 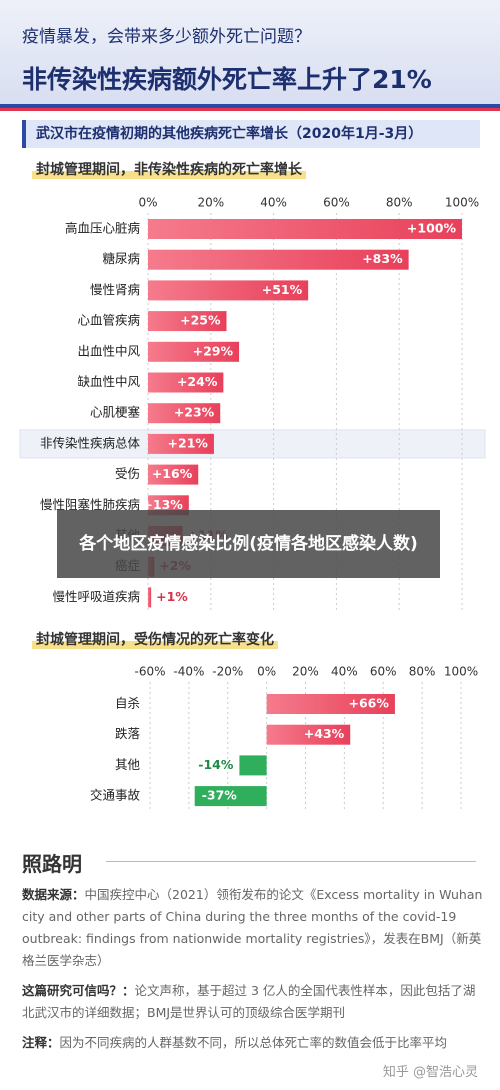 What do you see at coordinates (216, 764) in the screenshot?
I see `value-label: -14%` at bounding box center [216, 764].